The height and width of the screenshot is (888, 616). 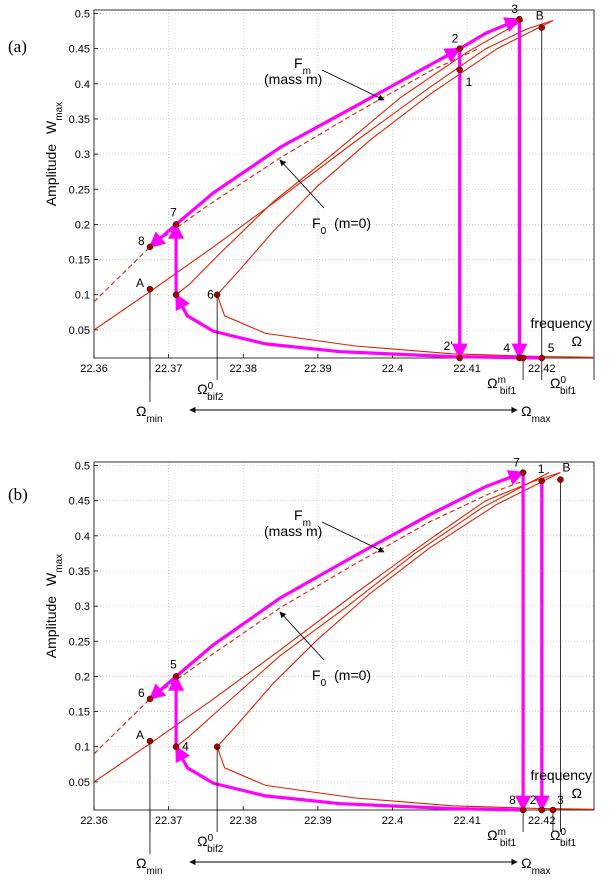 What do you see at coordinates (140, 735) in the screenshot?
I see `point-label: A` at bounding box center [140, 735].